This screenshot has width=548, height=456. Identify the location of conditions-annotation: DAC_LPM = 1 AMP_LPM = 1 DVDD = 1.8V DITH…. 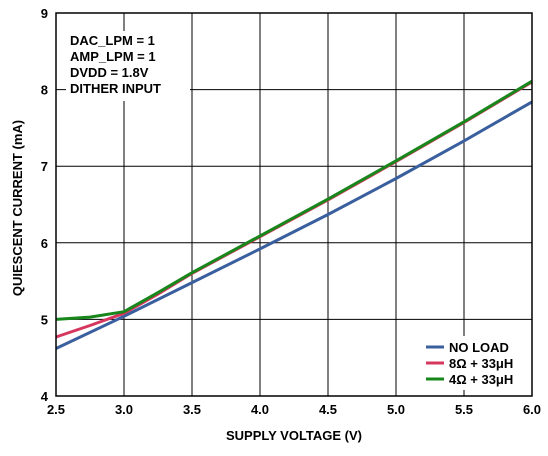
(128, 66).